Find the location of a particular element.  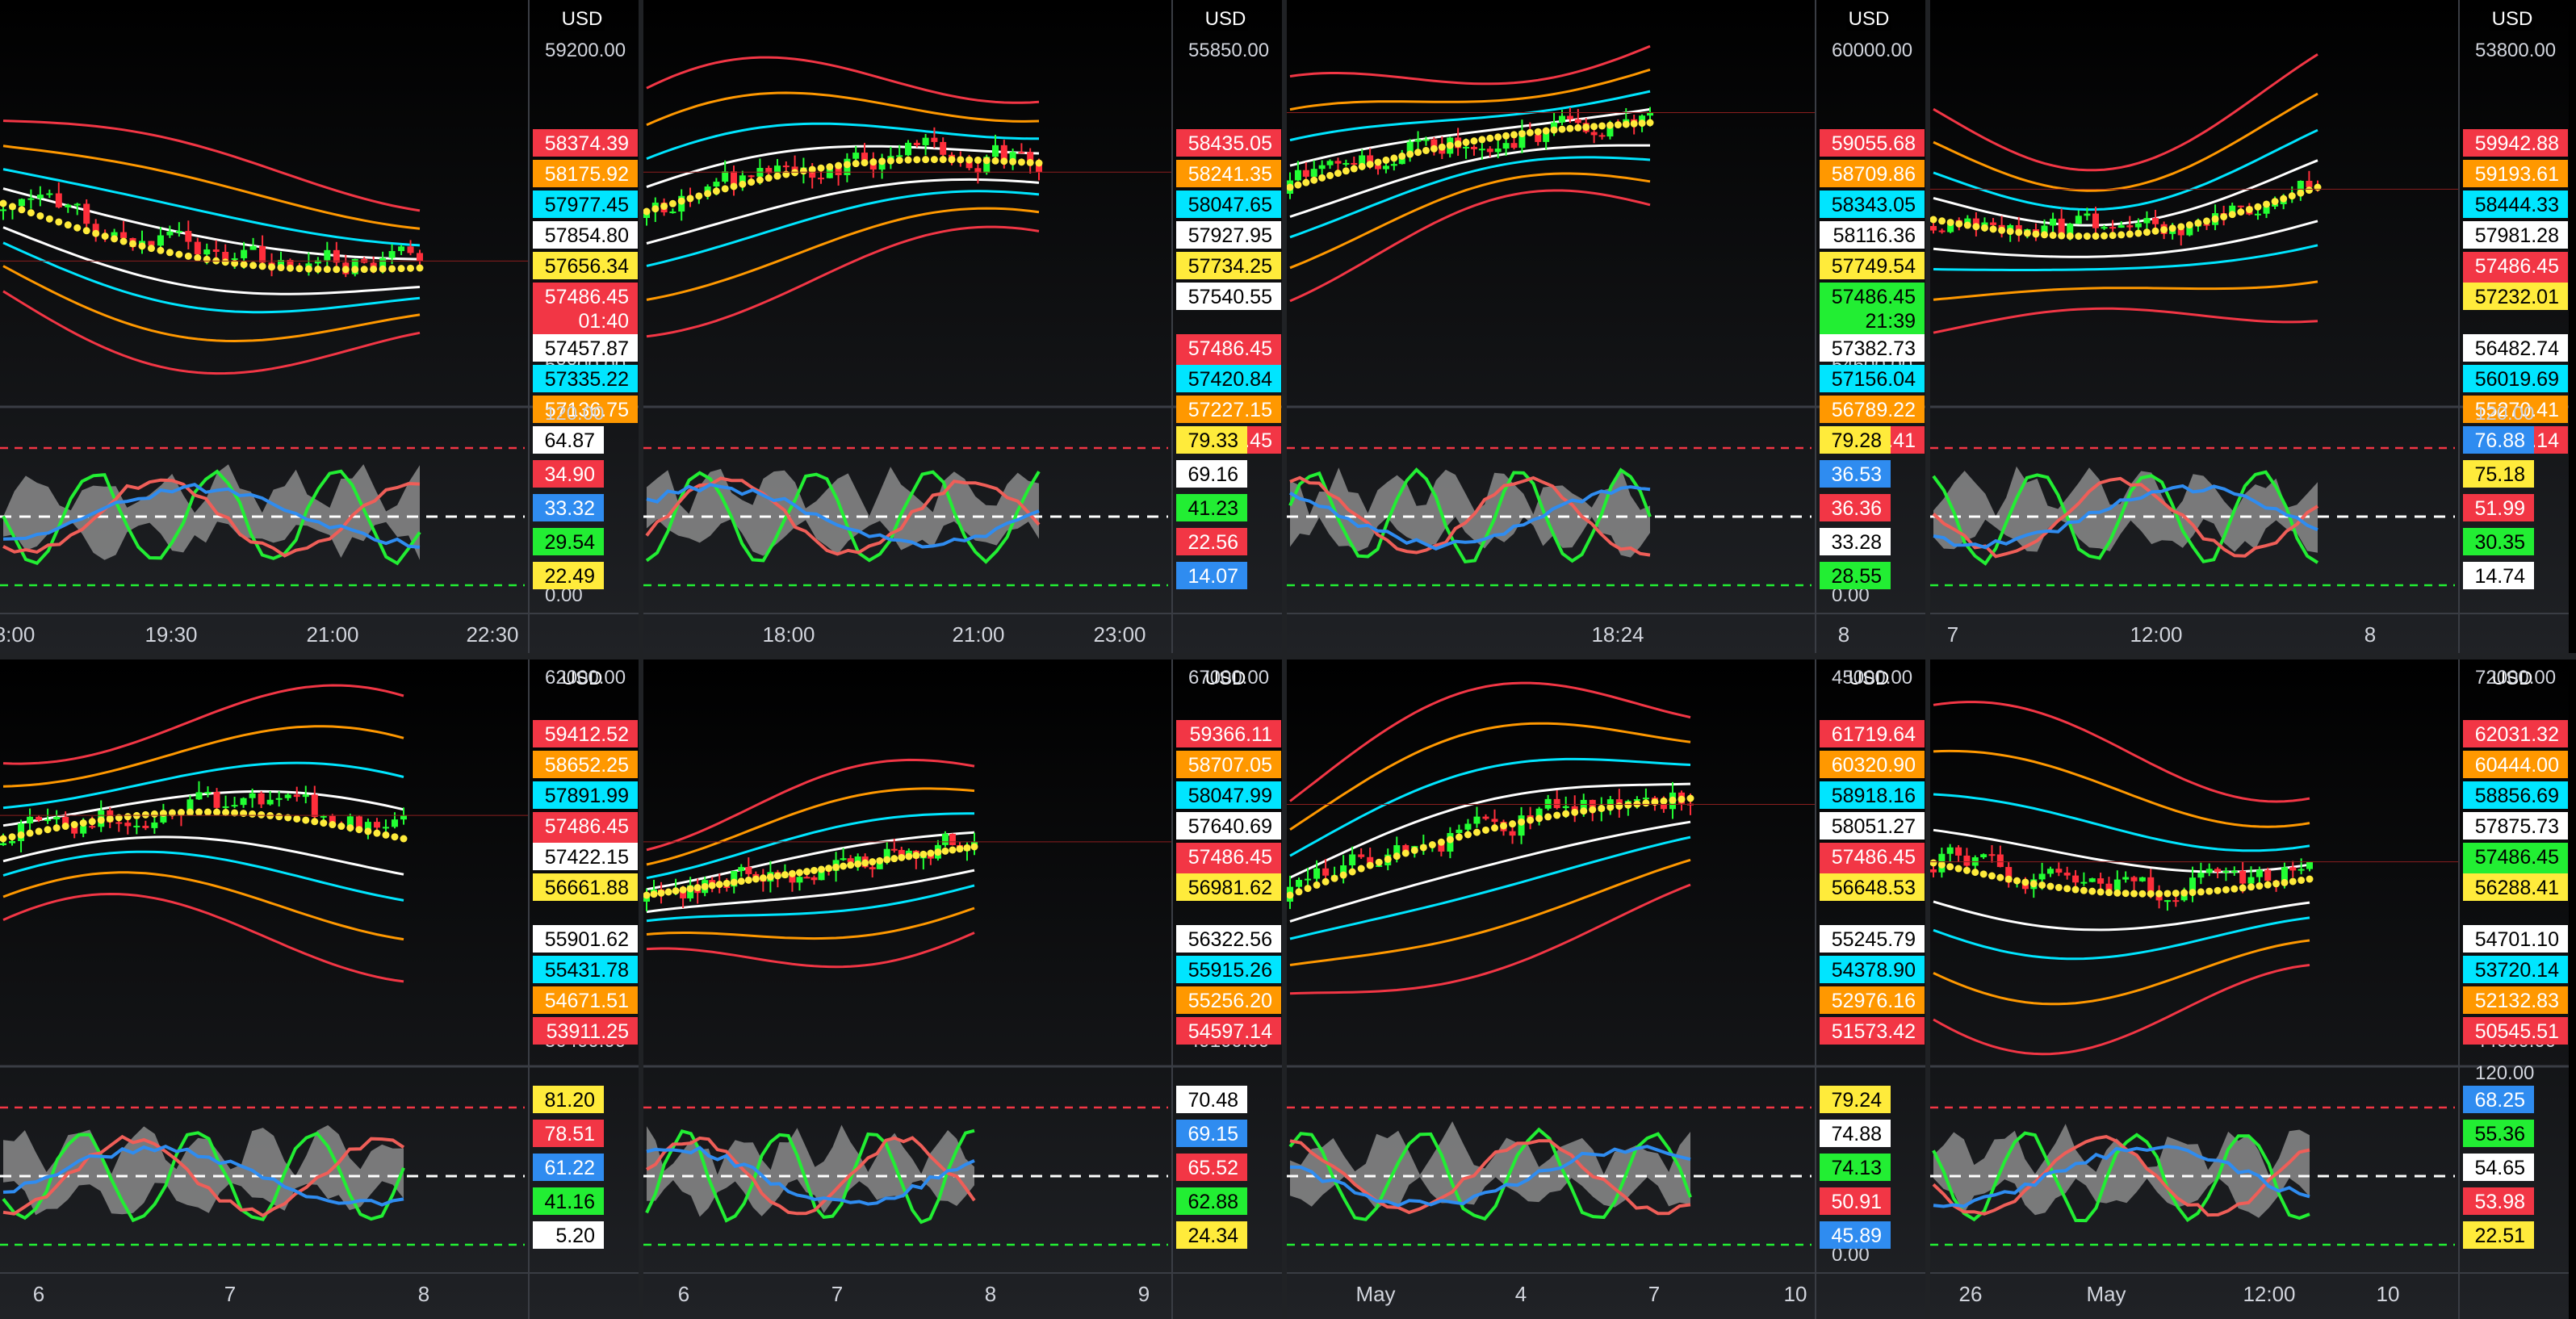

row-divider is located at coordinates (1288, 656).